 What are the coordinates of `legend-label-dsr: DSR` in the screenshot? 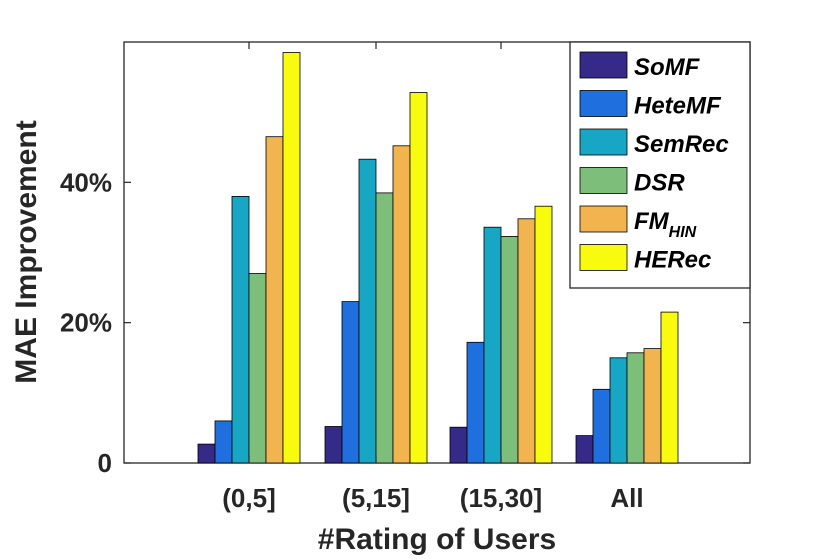 It's located at (659, 183).